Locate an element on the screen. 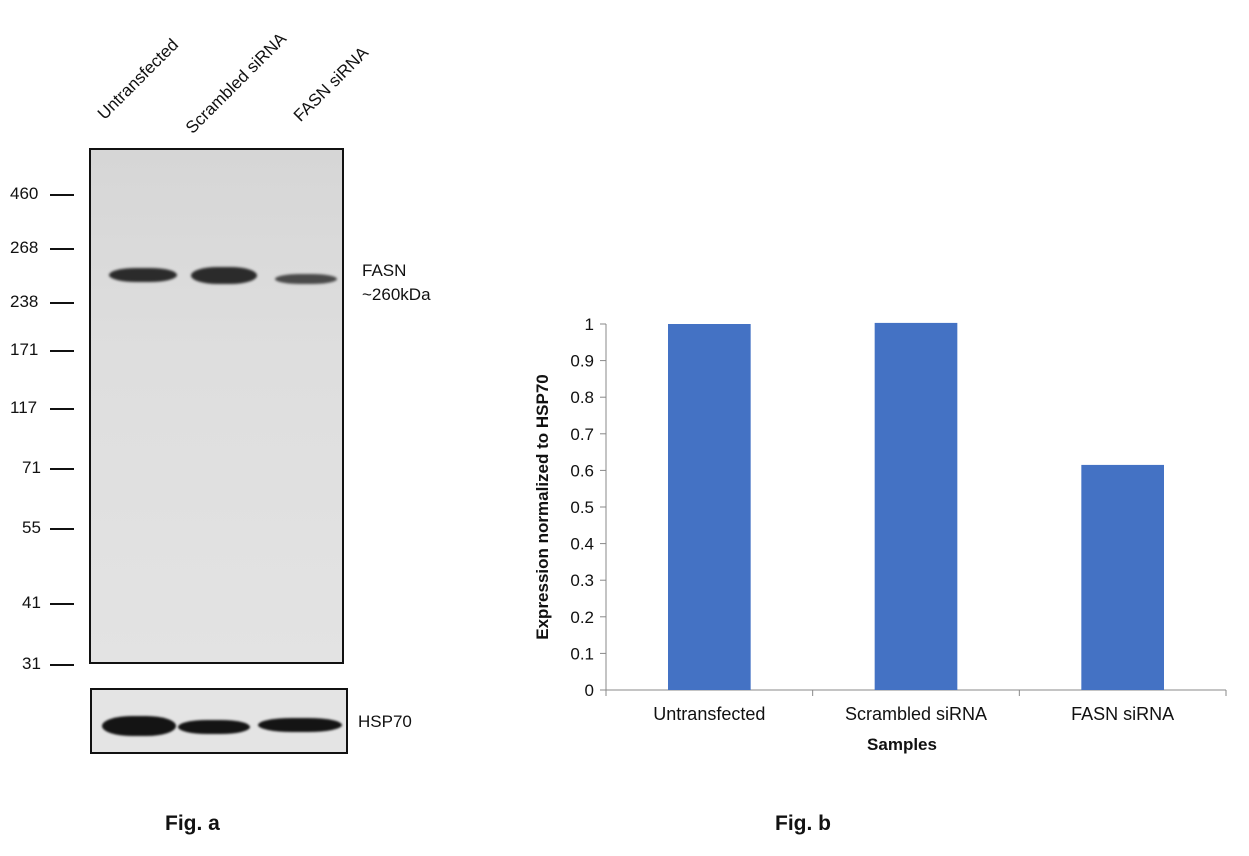 The height and width of the screenshot is (856, 1249). y-tick-label: 0.6 is located at coordinates (582, 470).